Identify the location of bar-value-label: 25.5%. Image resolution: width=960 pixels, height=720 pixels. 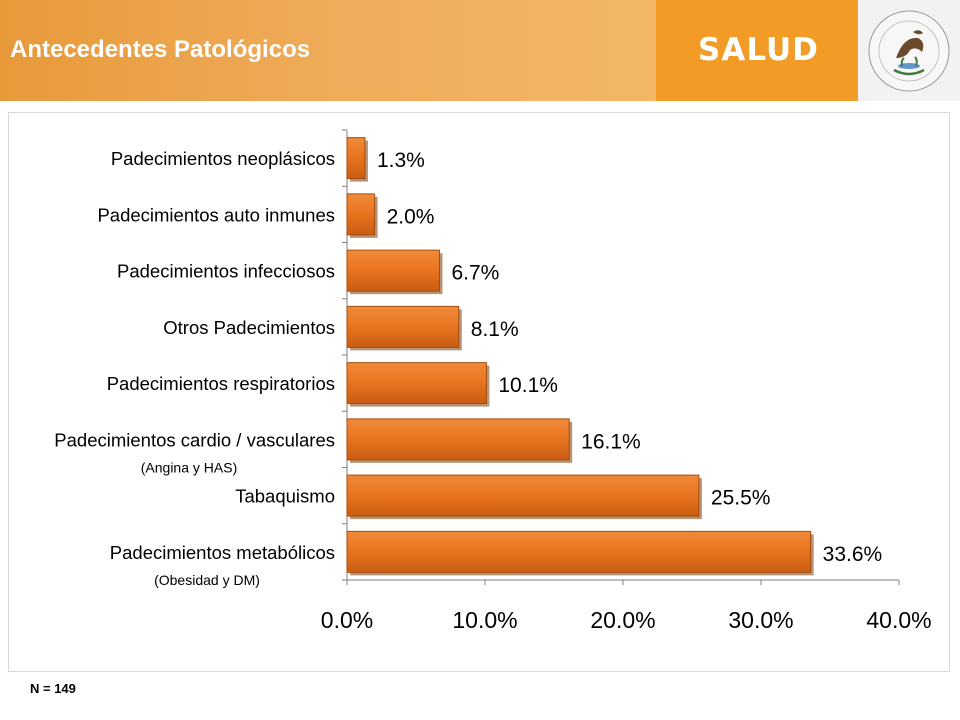
(741, 498).